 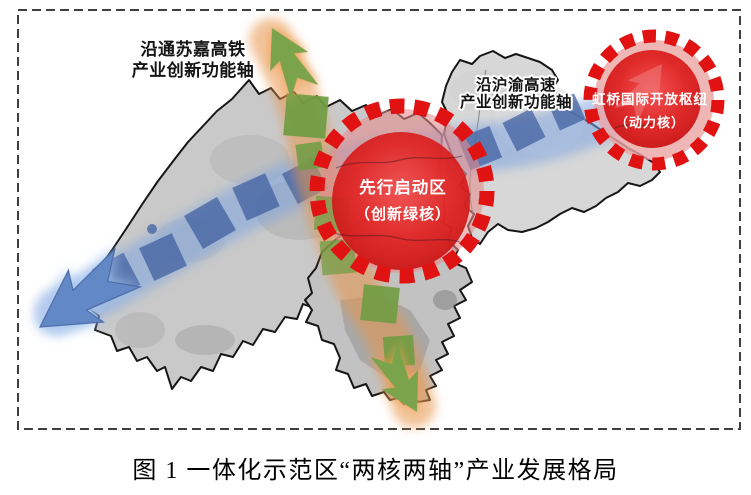 I want to click on hongqiao-core-inner-circle, so click(x=652, y=99).